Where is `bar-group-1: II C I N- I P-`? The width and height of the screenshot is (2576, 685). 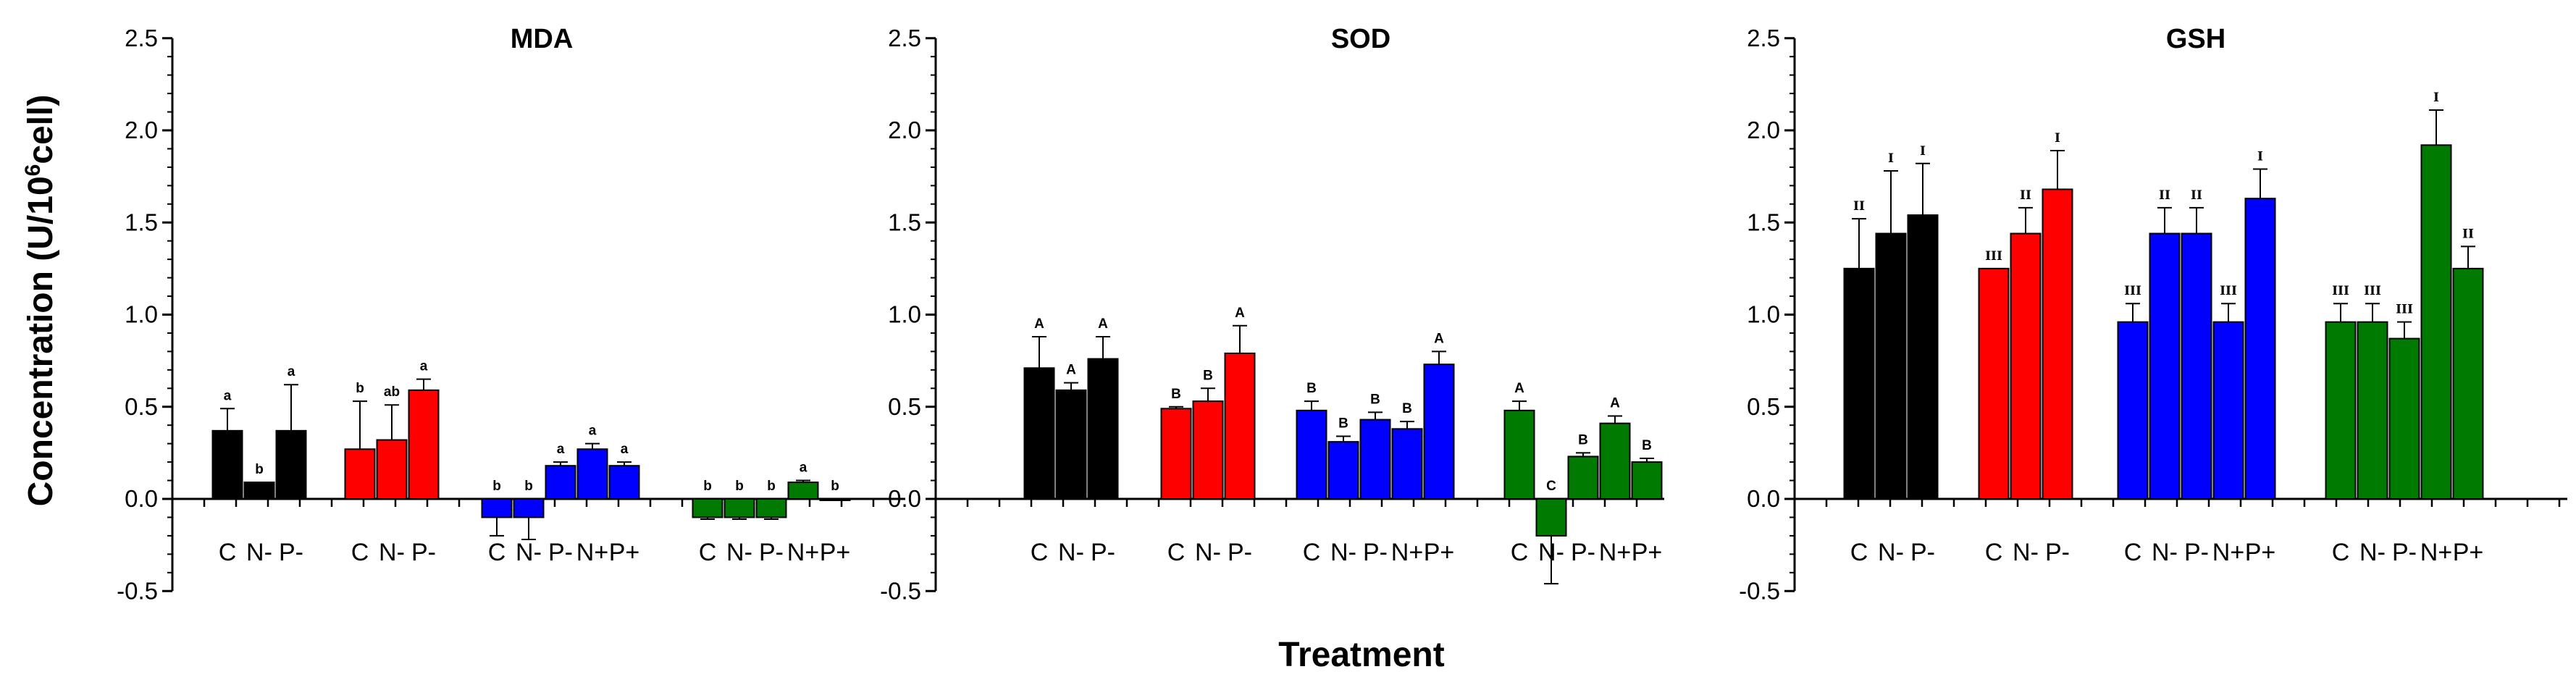
bar-group-1: II C I N- I P- is located at coordinates (1891, 355).